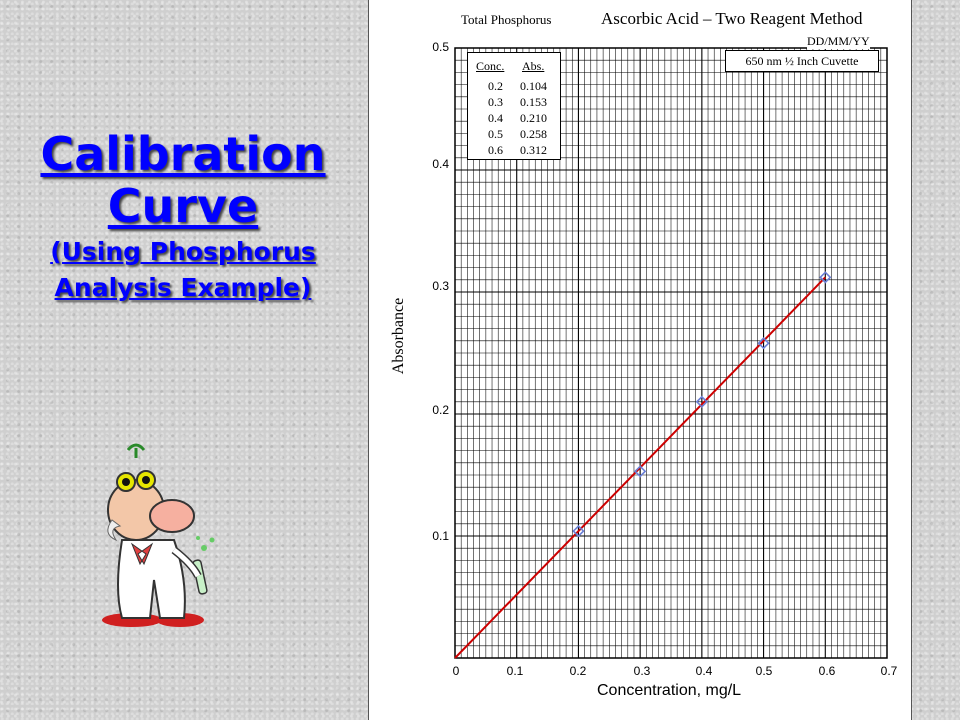 The width and height of the screenshot is (960, 720). I want to click on y-axis-label: Absorbance, so click(398, 336).